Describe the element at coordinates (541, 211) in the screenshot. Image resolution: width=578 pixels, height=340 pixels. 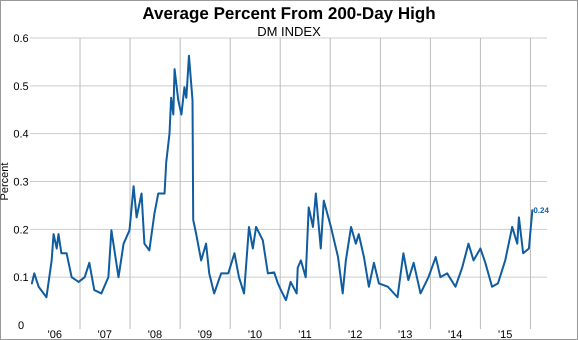
I see `annotation: 0.24` at that location.